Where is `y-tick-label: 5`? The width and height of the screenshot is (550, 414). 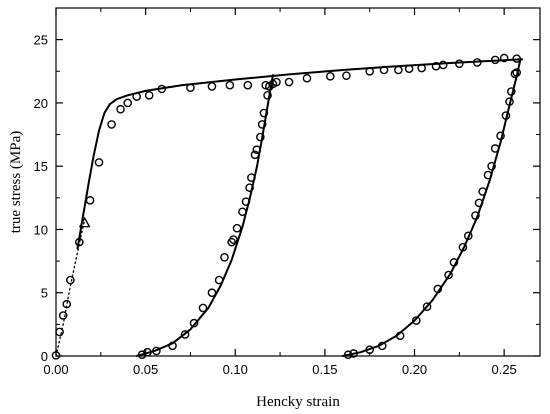
y-tick-label: 5 is located at coordinates (44, 293).